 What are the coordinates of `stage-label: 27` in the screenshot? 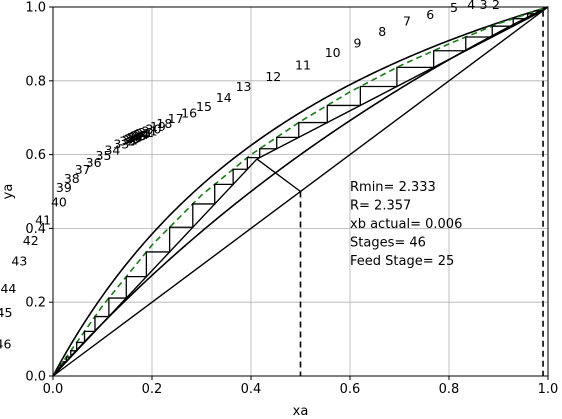 It's located at (136, 136).